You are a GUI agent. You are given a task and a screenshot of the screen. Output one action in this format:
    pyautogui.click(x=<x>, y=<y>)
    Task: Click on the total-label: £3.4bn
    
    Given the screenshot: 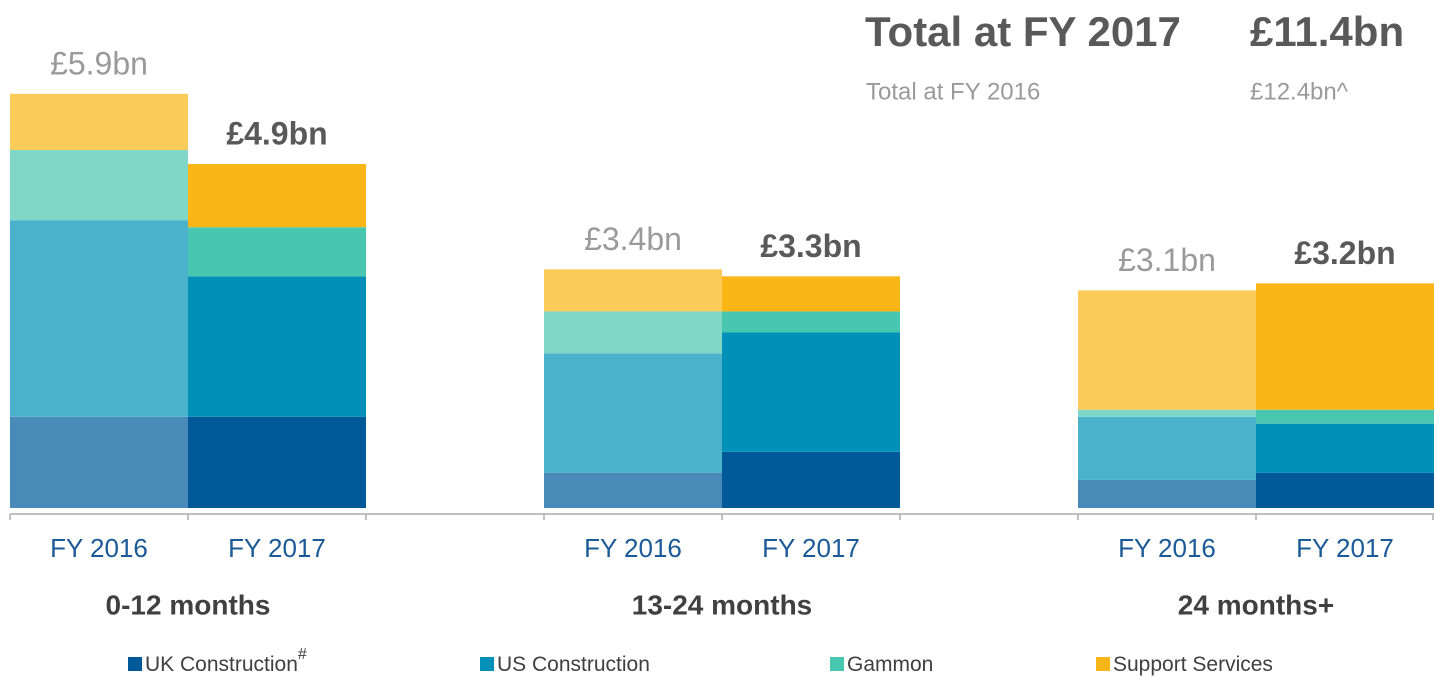 What is the action you would take?
    pyautogui.click(x=633, y=239)
    